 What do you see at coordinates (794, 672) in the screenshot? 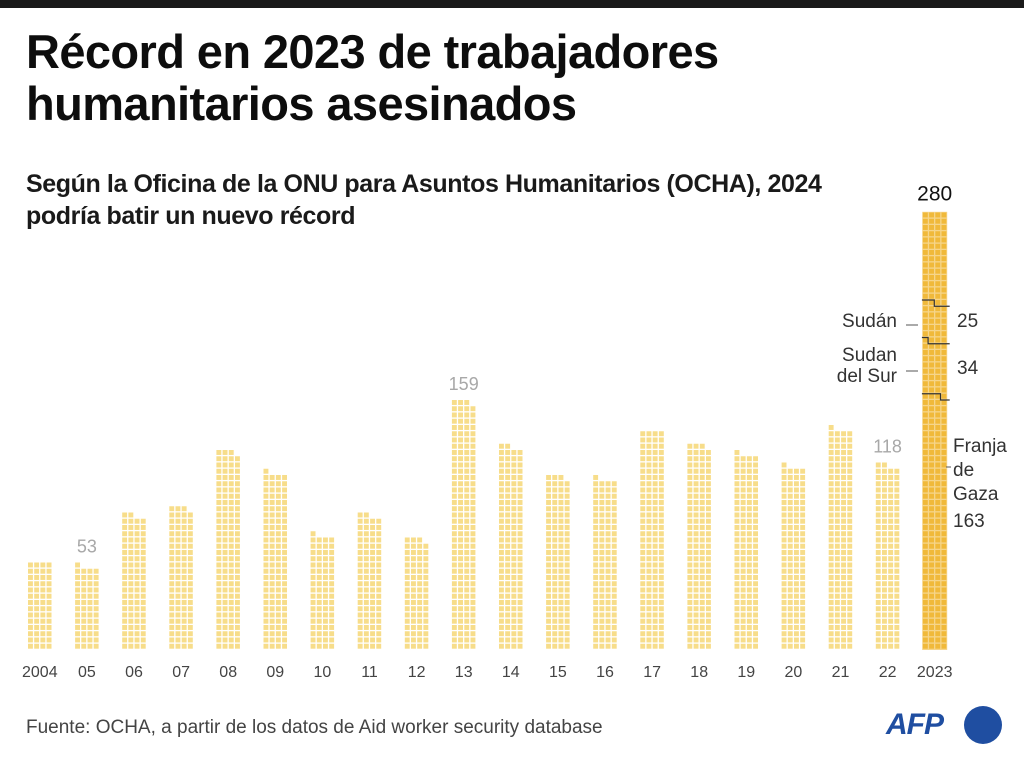
I see `x-tick-label: 20` at bounding box center [794, 672].